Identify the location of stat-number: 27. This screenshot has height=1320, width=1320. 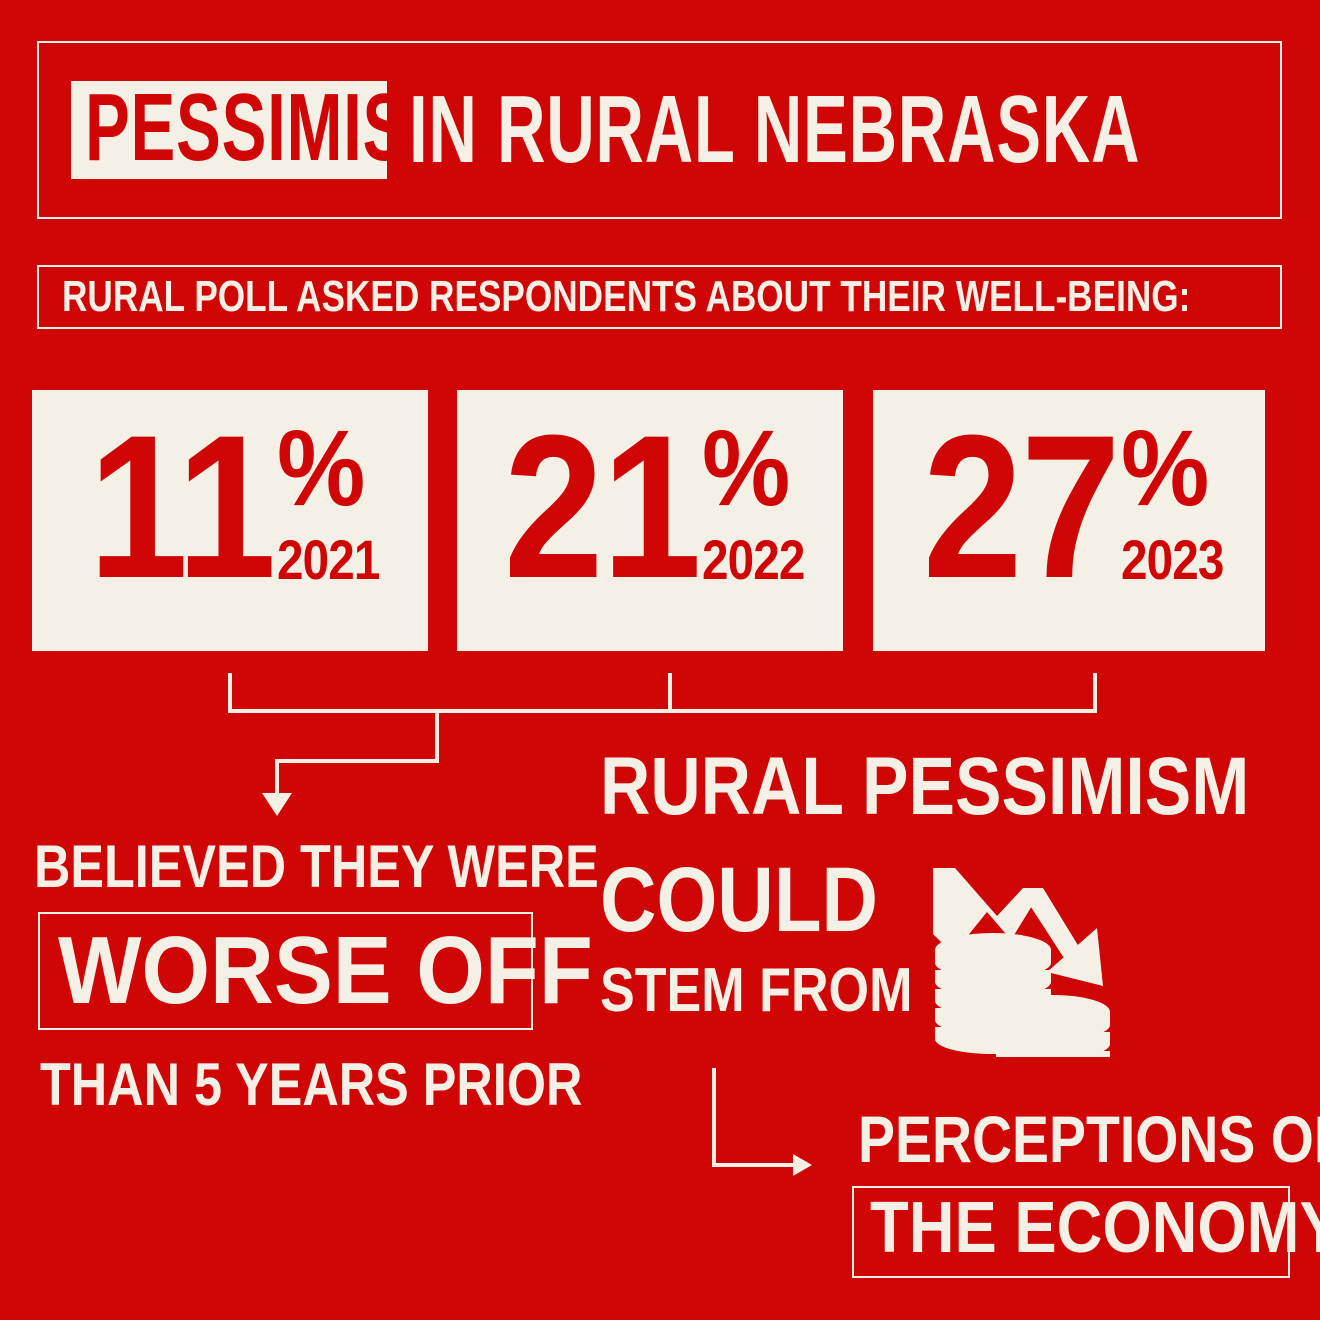
(1022, 507).